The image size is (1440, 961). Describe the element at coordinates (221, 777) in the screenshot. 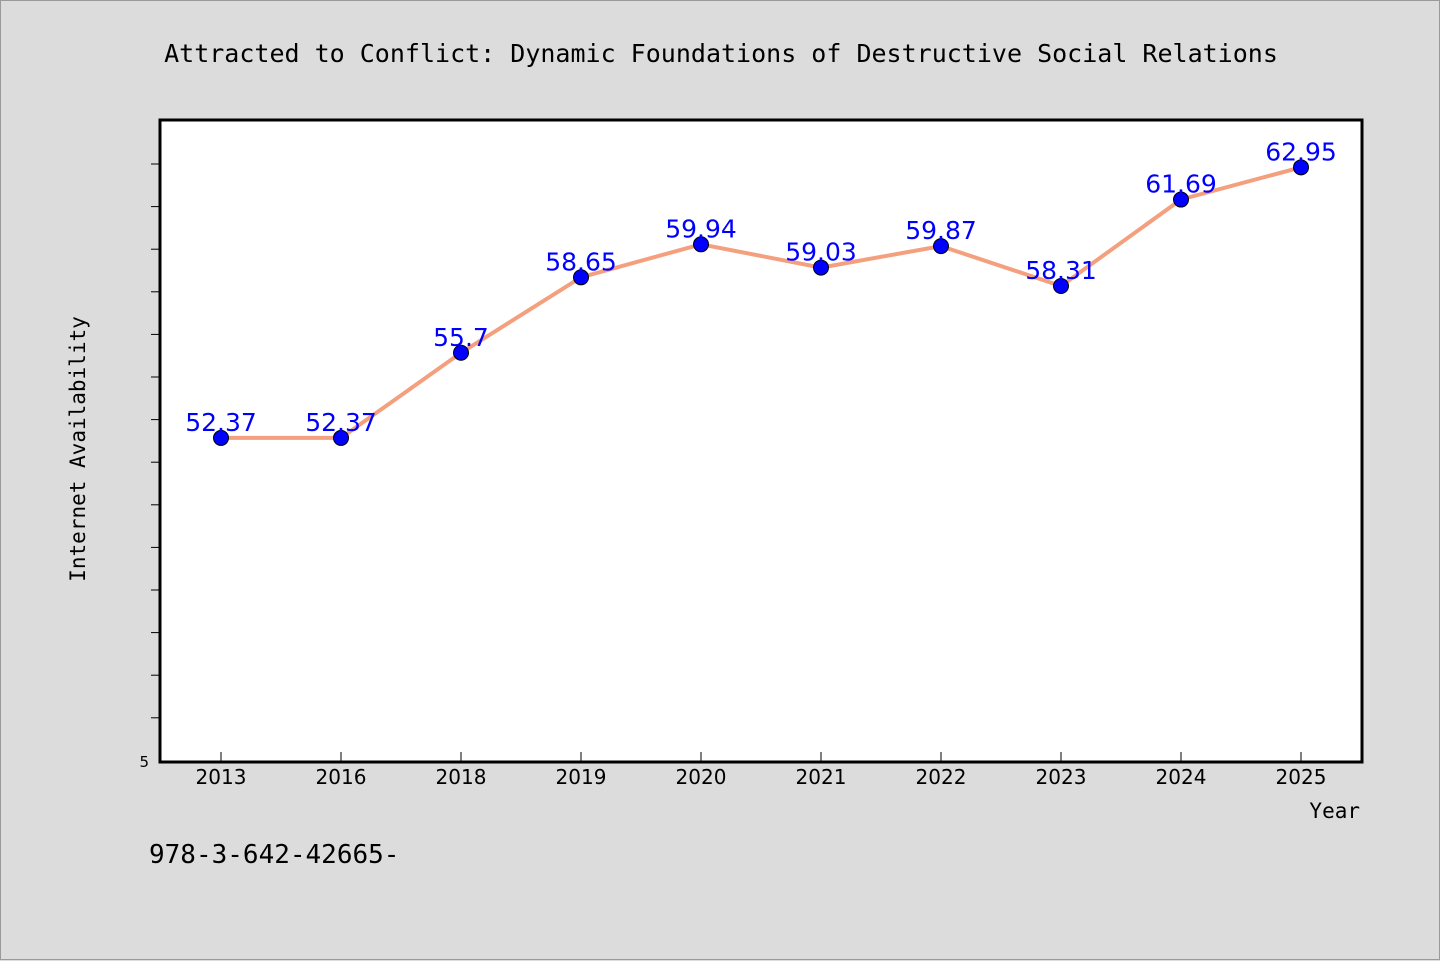

I see `x-tick-label: 2013` at that location.